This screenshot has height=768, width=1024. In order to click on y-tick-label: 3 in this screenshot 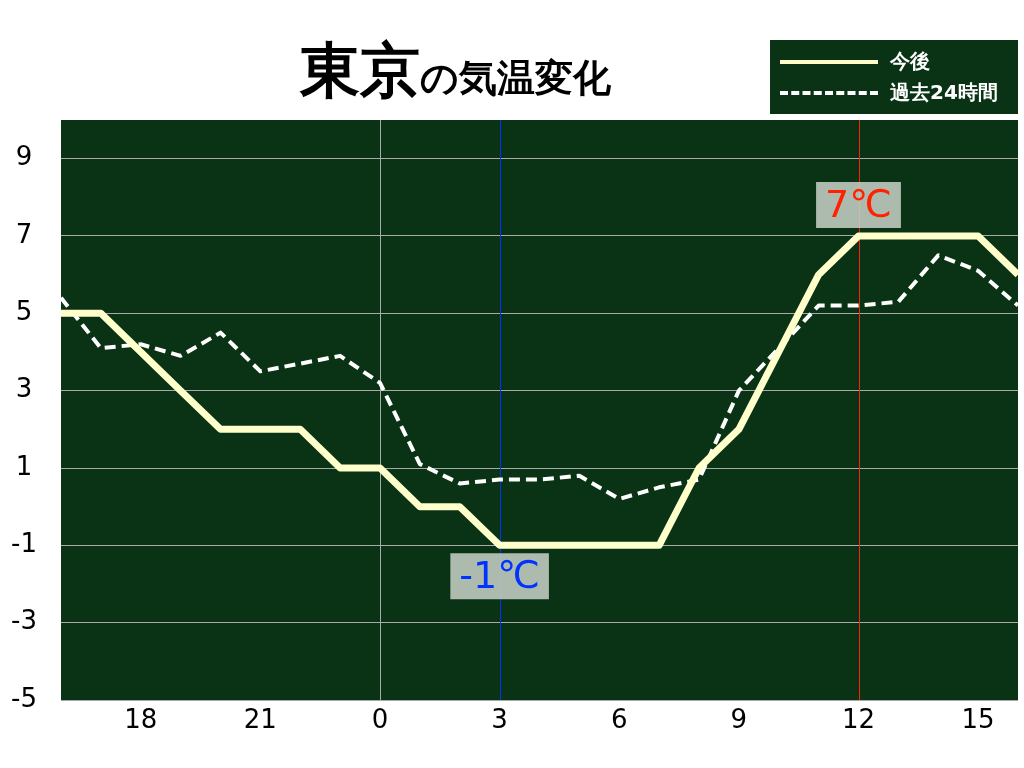, I will do `click(24, 388)`.